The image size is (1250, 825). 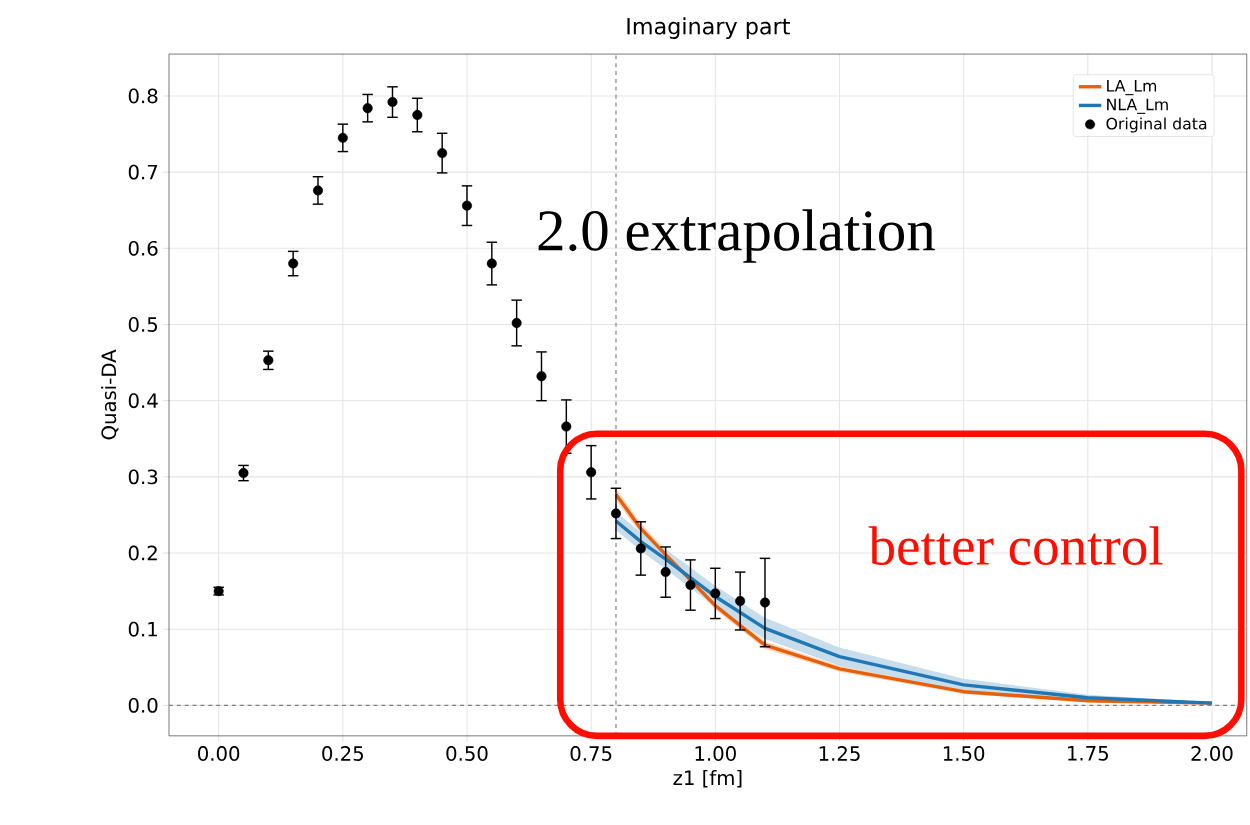 I want to click on chart-title: Imaginary part, so click(x=708, y=28).